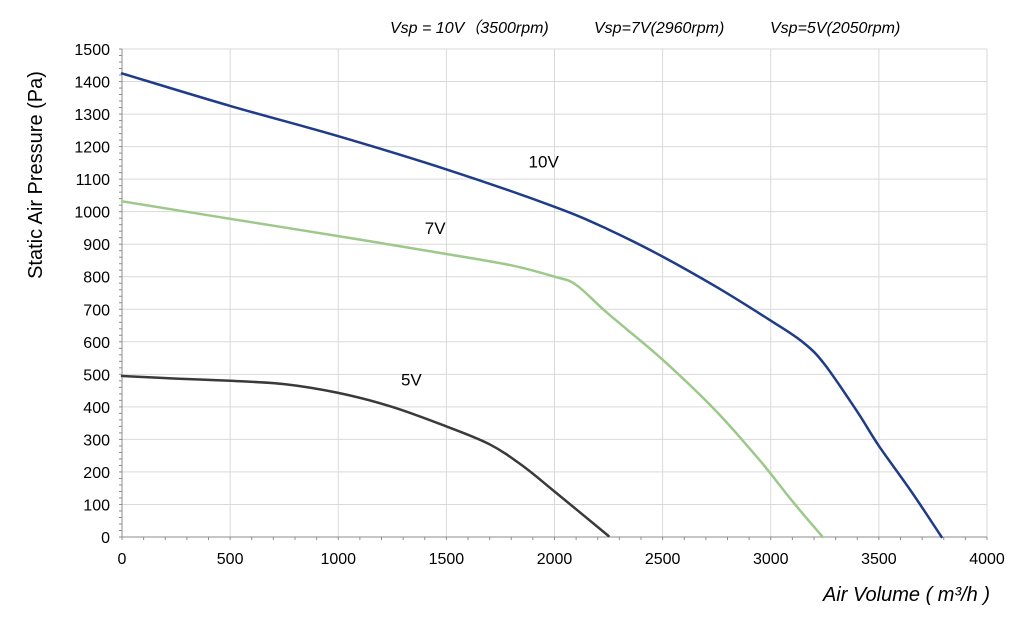 This screenshot has height=625, width=1024. Describe the element at coordinates (659, 28) in the screenshot. I see `header-label: Vsp=7V(2960rpm)` at that location.